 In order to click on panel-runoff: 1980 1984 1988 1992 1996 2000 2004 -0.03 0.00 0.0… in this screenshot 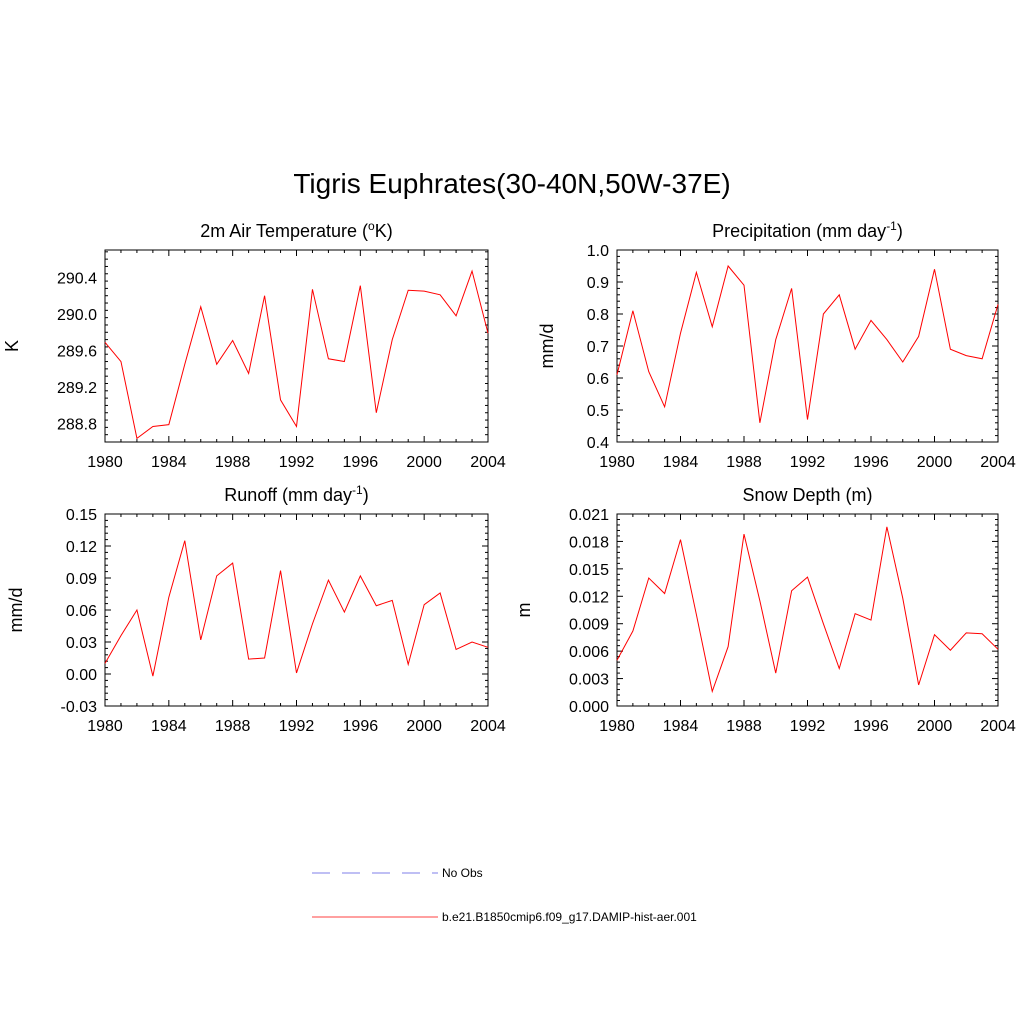, I will do `click(256, 609)`.